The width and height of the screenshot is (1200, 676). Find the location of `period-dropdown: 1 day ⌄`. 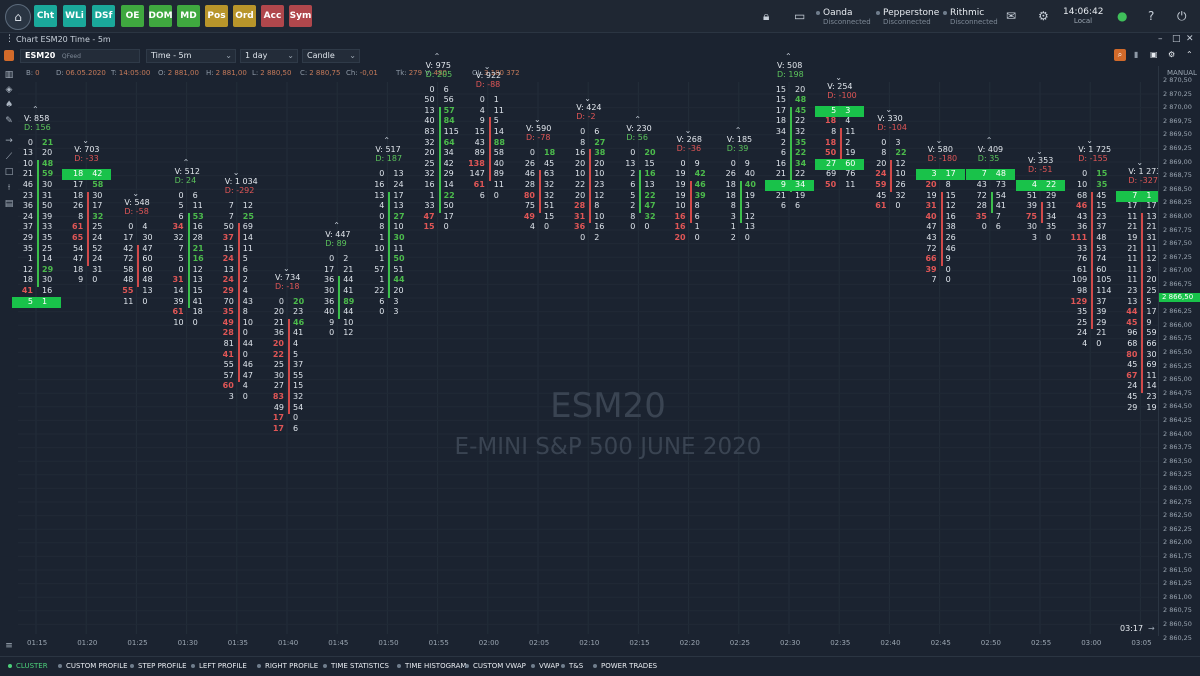

period-dropdown: 1 day ⌄ is located at coordinates (269, 56).